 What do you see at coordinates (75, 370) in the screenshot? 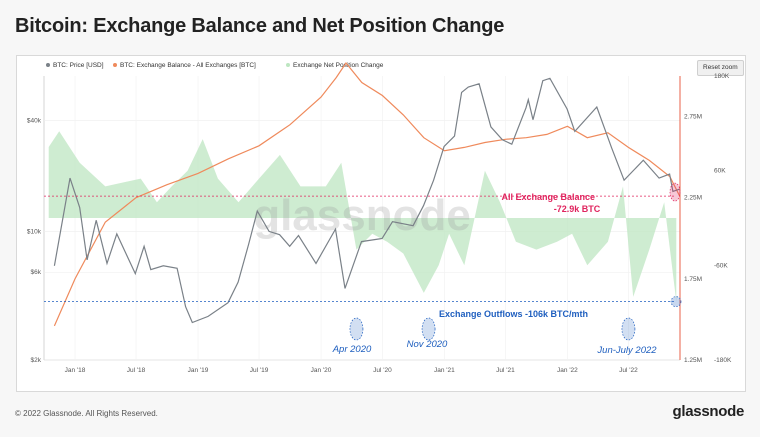
I see `x-tick-label: Jan '18` at bounding box center [75, 370].